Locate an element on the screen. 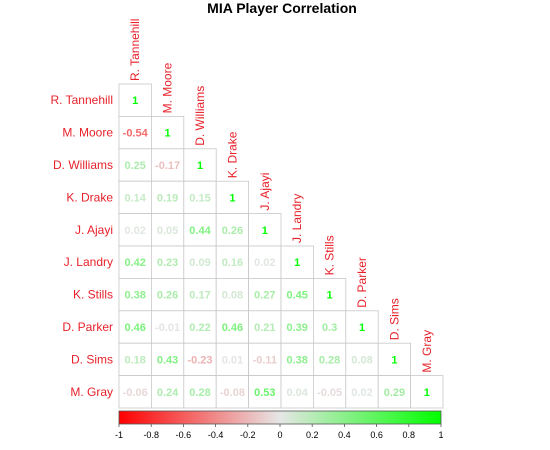 The width and height of the screenshot is (550, 450). cell-value-label: 0.14 is located at coordinates (135, 198).